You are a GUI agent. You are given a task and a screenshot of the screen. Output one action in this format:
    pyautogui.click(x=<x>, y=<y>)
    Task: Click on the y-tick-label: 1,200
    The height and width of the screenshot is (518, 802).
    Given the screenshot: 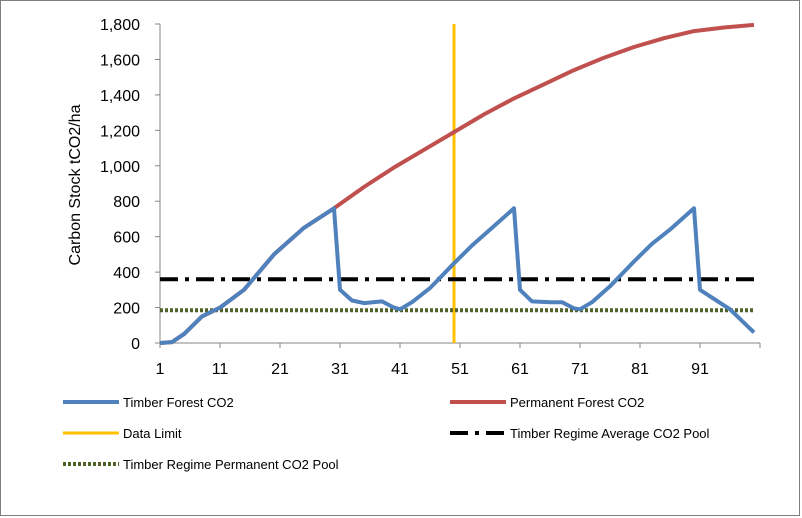 What is the action you would take?
    pyautogui.click(x=120, y=131)
    